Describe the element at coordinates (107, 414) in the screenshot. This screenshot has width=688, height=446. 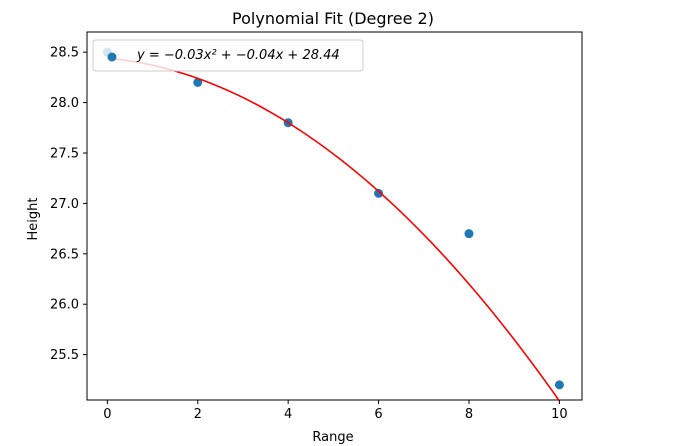
I see `x-tick-label: 0` at that location.